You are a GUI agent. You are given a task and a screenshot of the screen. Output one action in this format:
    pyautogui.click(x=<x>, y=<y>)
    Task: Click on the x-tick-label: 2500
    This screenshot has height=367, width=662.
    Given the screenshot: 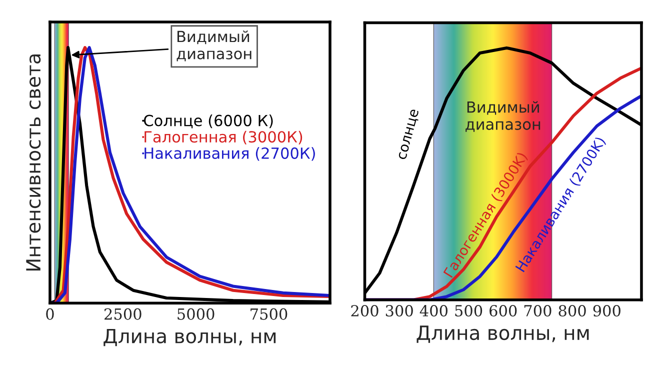 What is the action you would take?
    pyautogui.click(x=123, y=314)
    